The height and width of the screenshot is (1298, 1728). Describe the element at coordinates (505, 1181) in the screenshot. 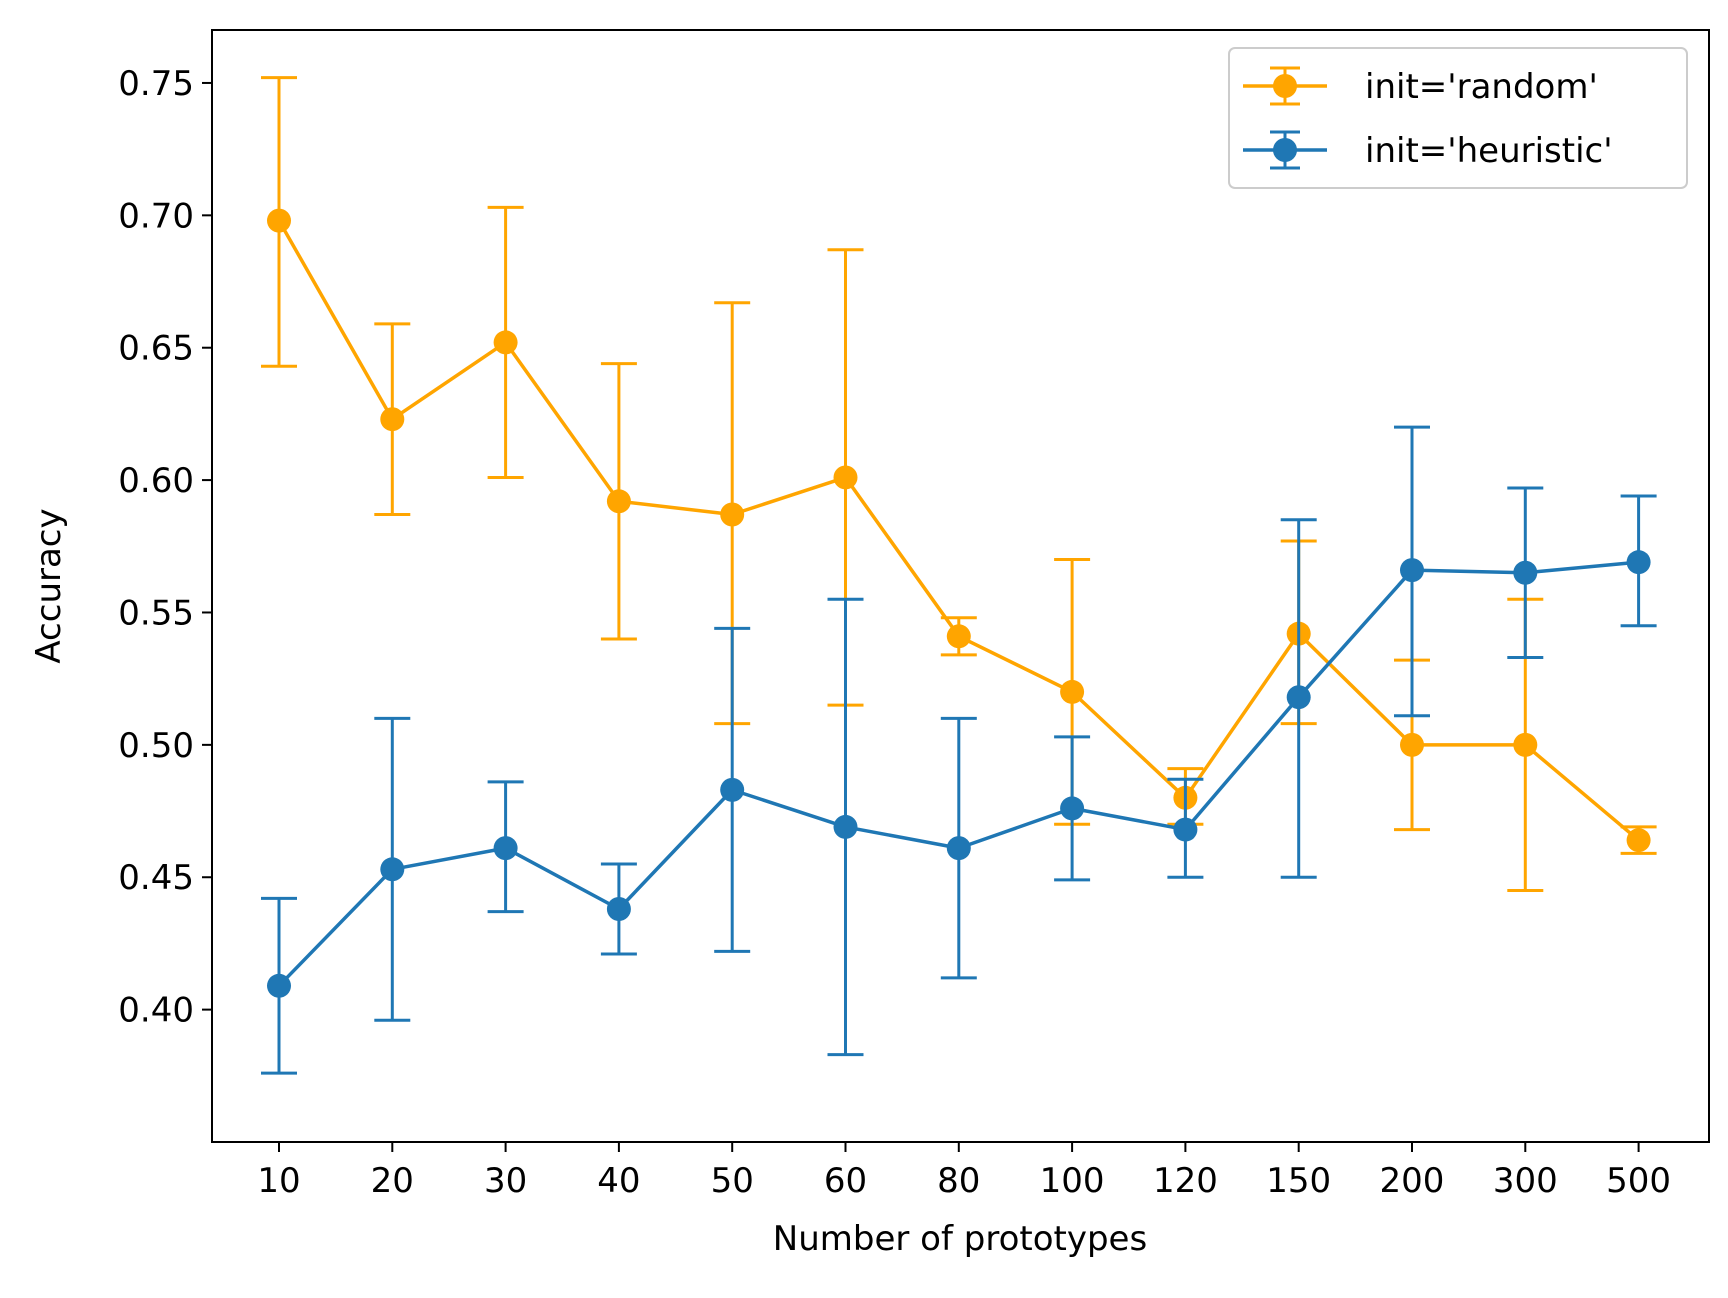

I see `x-tick-label: 30` at that location.